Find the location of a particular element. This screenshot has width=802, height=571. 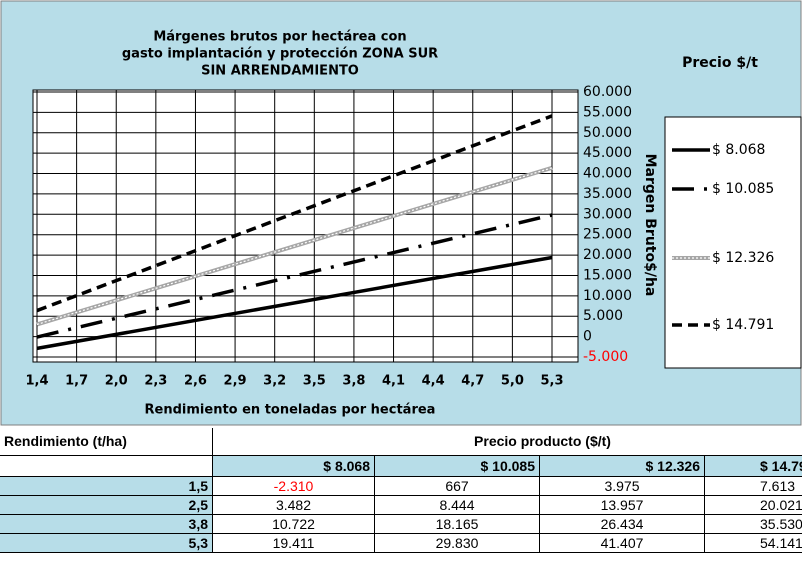

table-cell is located at coordinates (106, 466).